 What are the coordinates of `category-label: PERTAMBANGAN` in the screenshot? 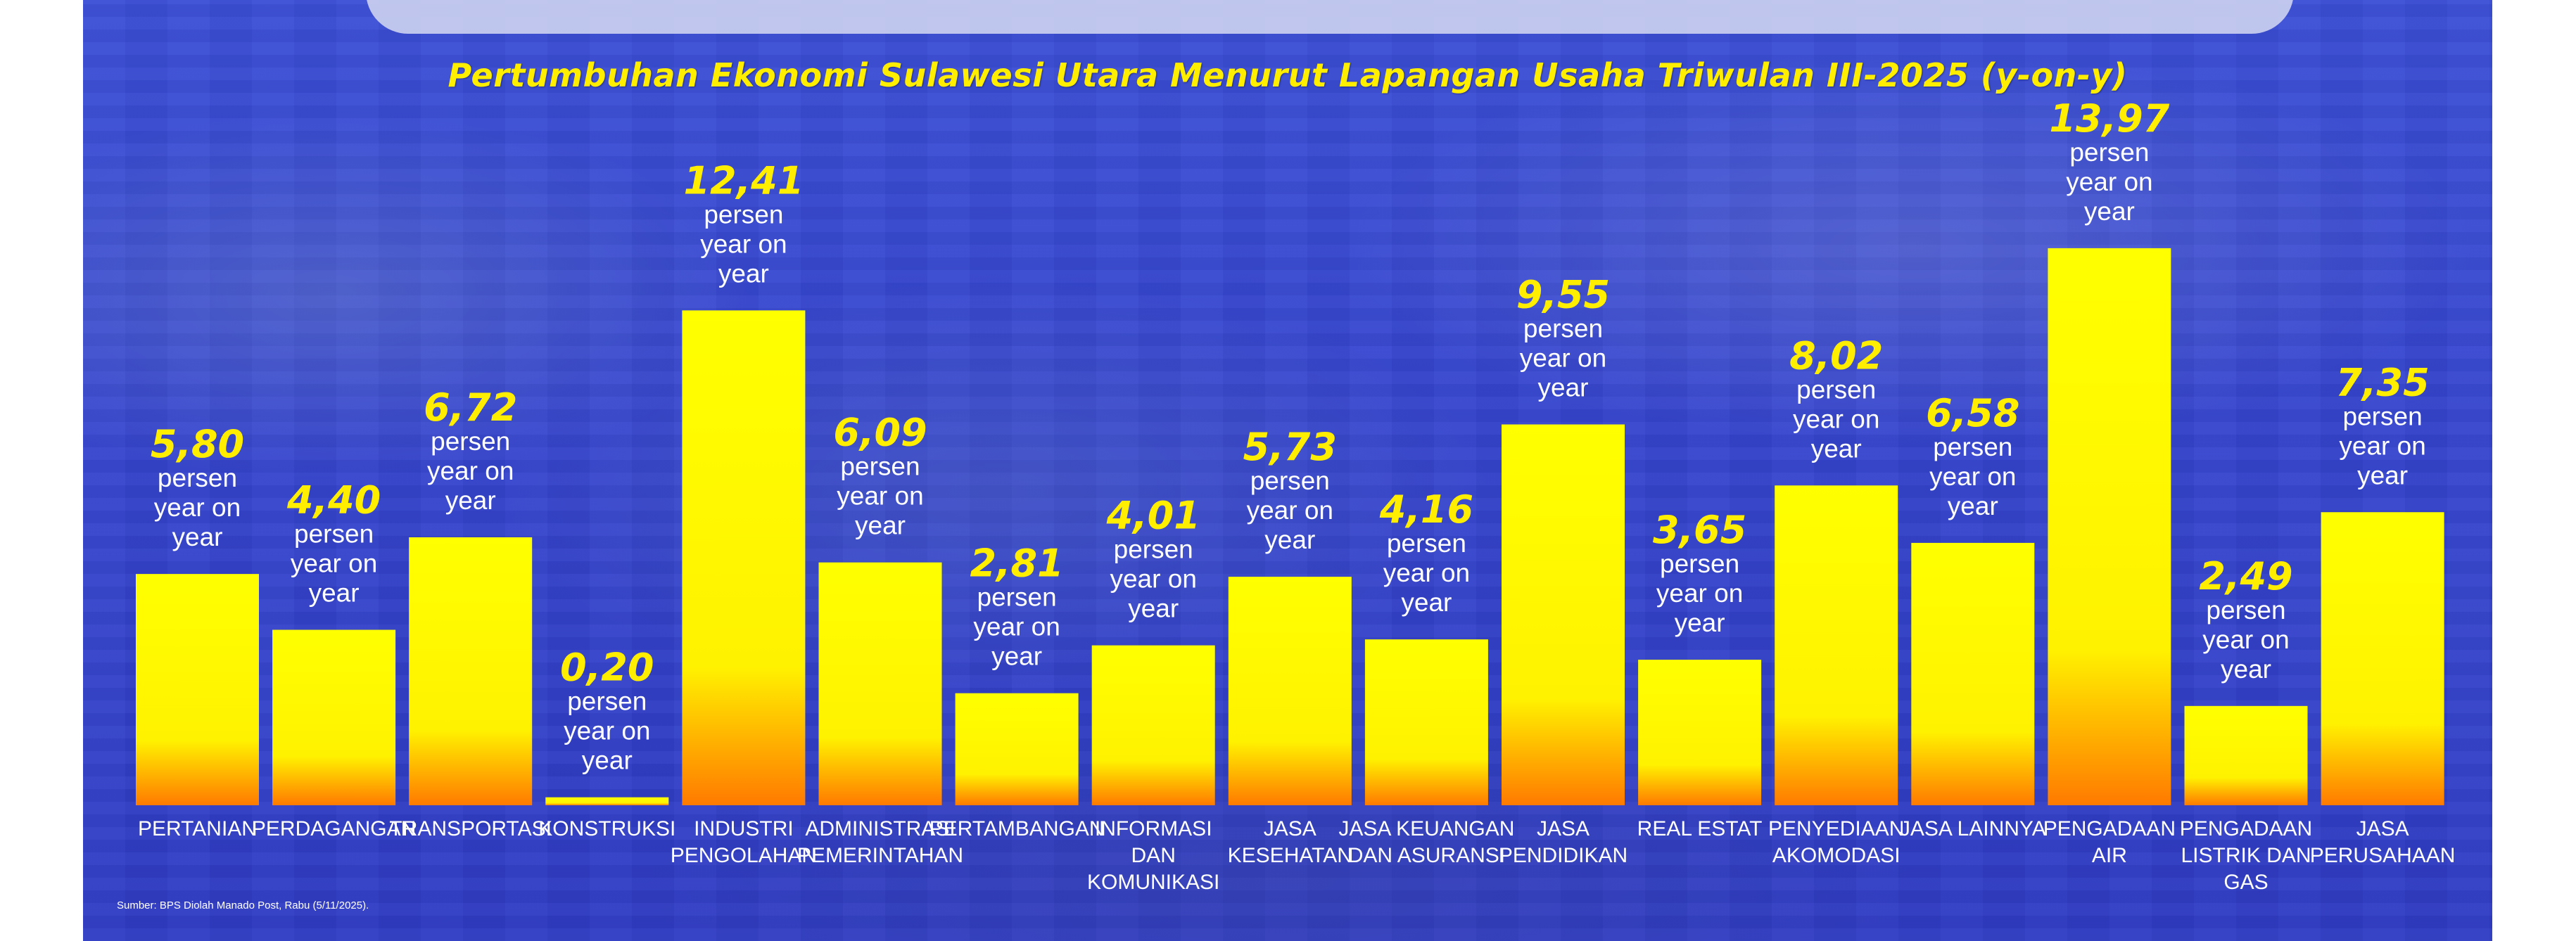 It's located at (1017, 828).